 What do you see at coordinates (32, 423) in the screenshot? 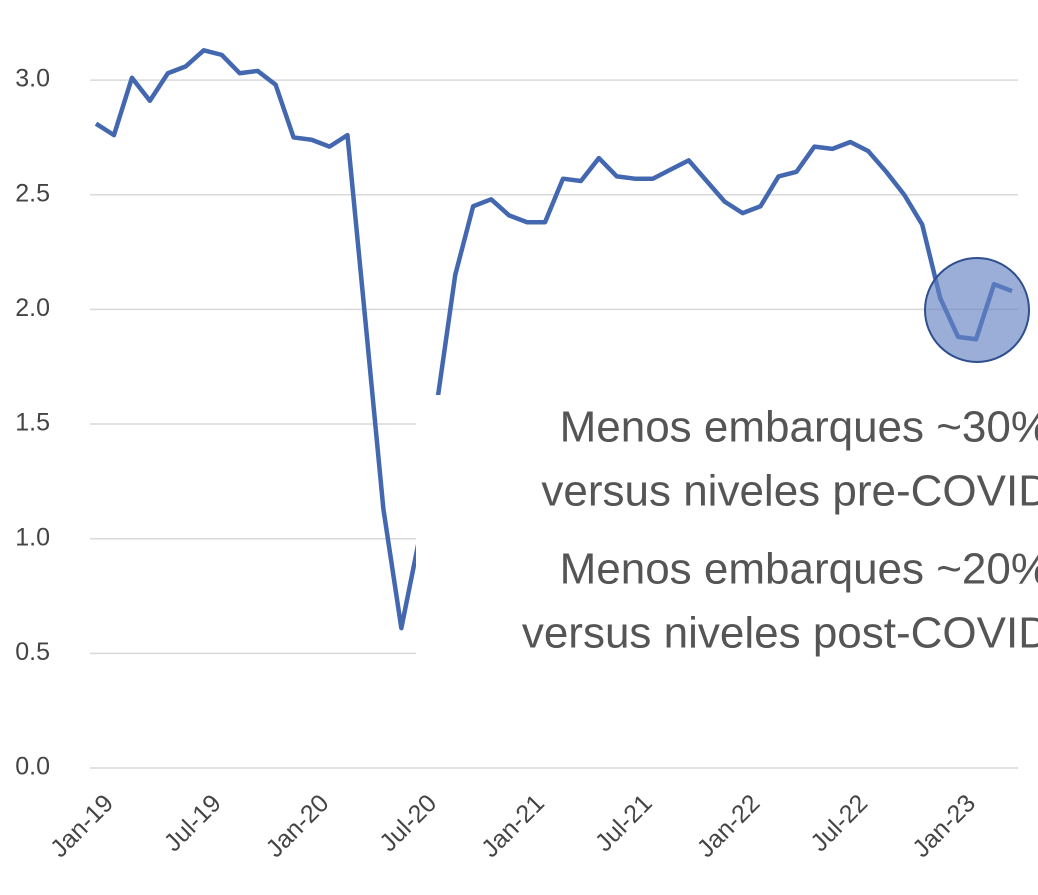
I see `y-tick-label: 1.5` at bounding box center [32, 423].